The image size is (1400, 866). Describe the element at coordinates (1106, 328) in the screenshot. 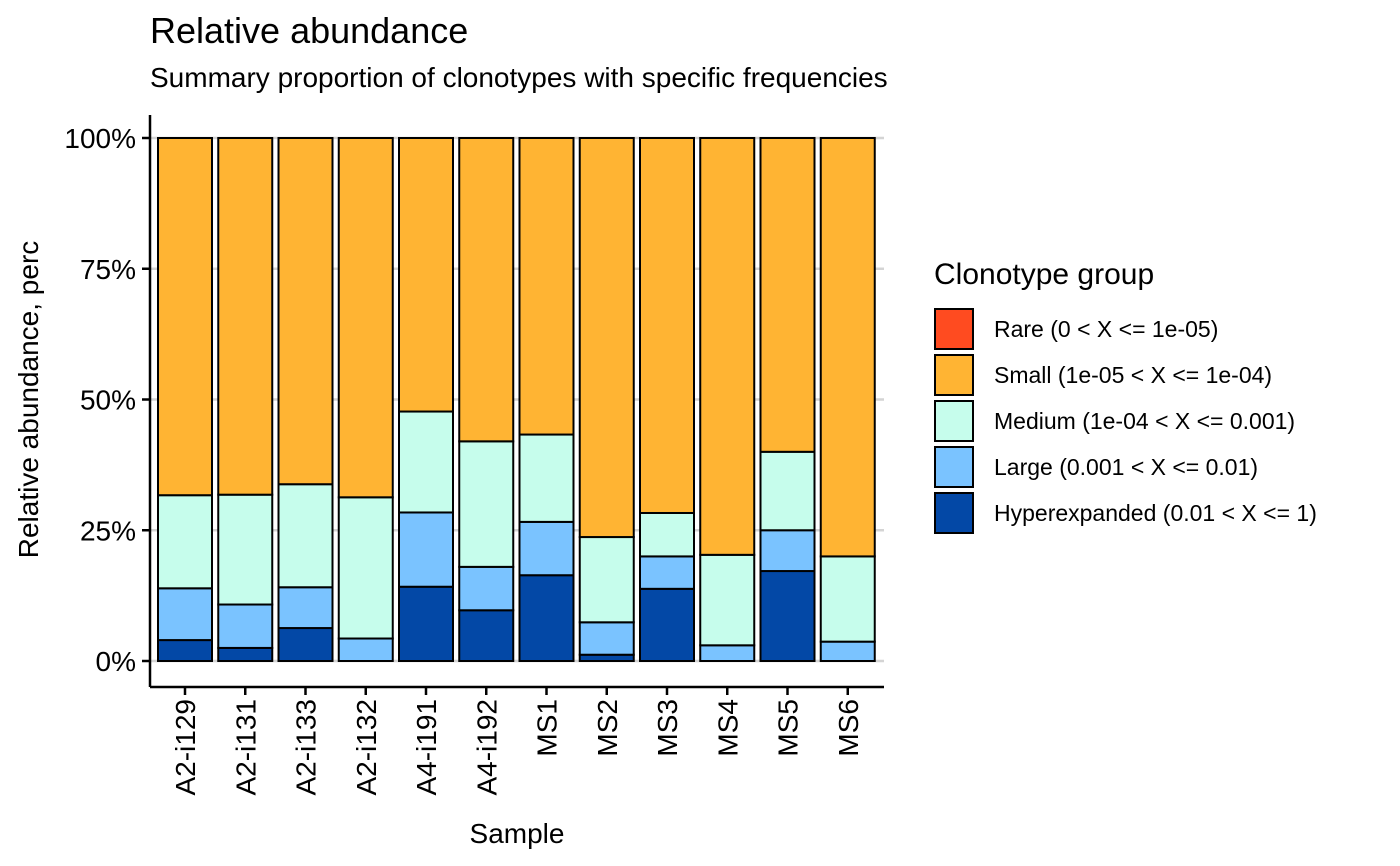

I see `legend-label: Rare (0 < X <= 1e-05)` at that location.